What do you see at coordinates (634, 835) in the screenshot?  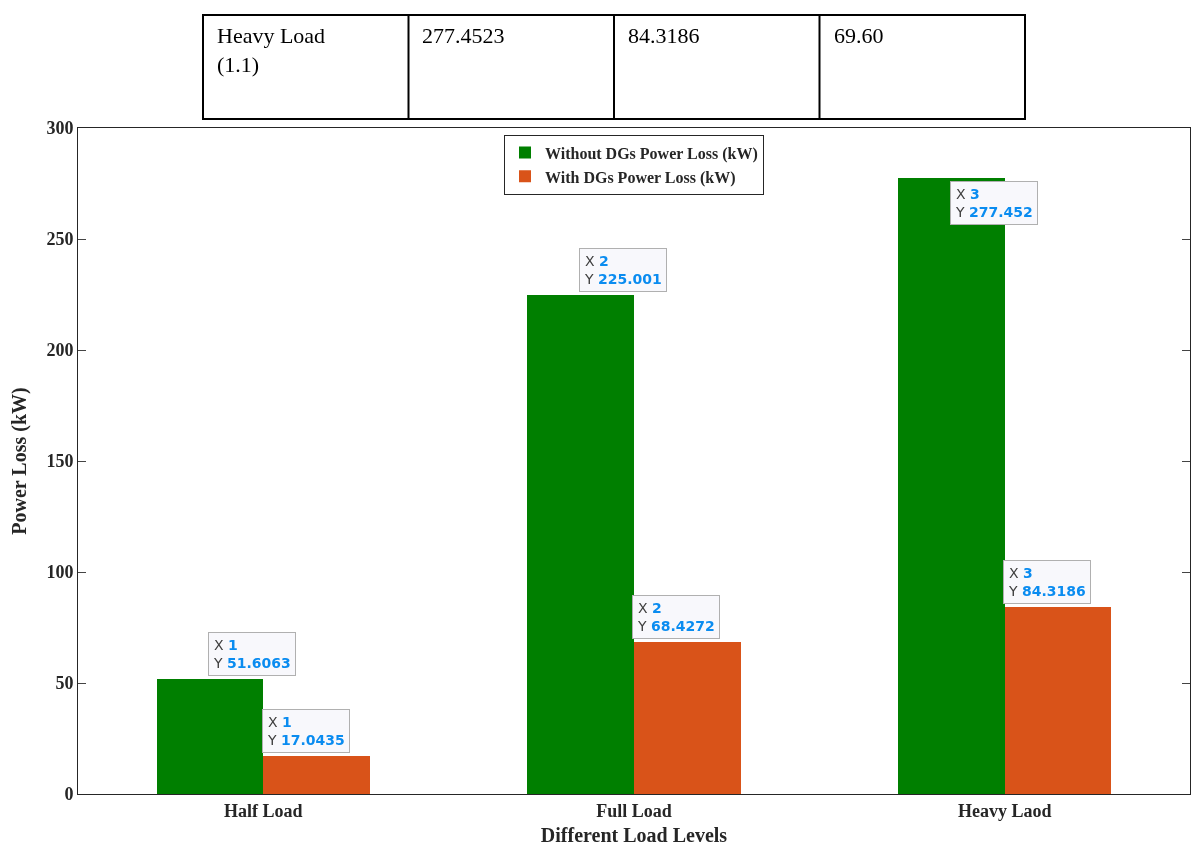 I see `x-axis-title: Different Load Levels` at bounding box center [634, 835].